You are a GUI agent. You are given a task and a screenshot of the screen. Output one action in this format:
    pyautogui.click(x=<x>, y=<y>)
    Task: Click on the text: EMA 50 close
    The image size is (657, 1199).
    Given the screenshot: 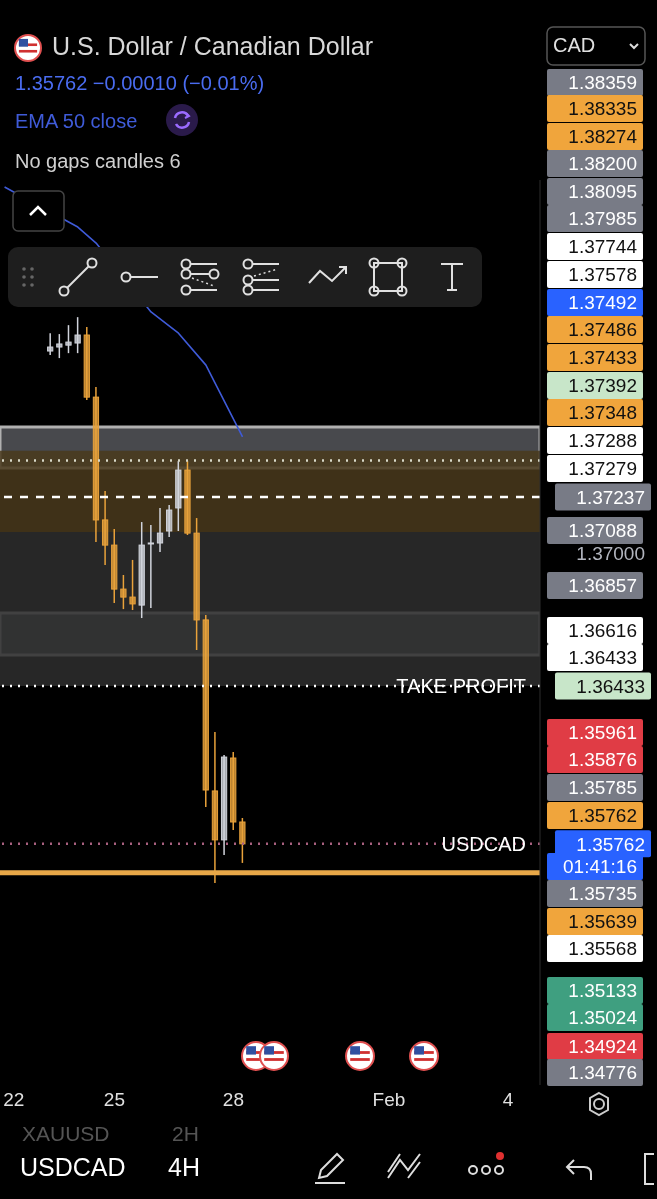 What is the action you would take?
    pyautogui.click(x=76, y=121)
    